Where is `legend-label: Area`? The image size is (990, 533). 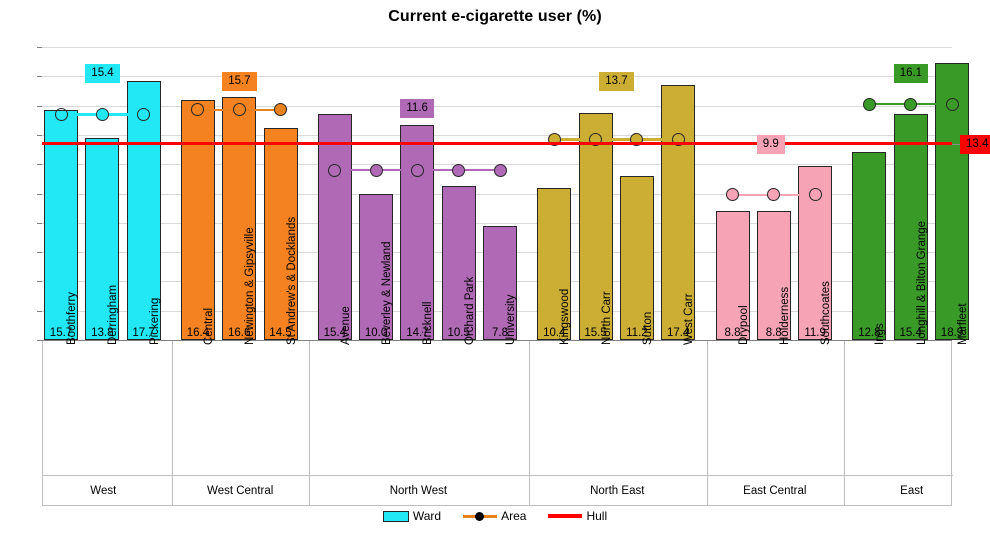
legend-label: Area is located at coordinates (514, 516).